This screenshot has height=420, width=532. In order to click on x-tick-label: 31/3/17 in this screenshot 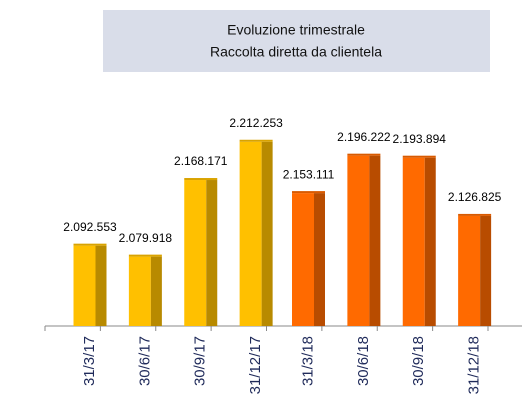, I will do `click(89, 361)`.